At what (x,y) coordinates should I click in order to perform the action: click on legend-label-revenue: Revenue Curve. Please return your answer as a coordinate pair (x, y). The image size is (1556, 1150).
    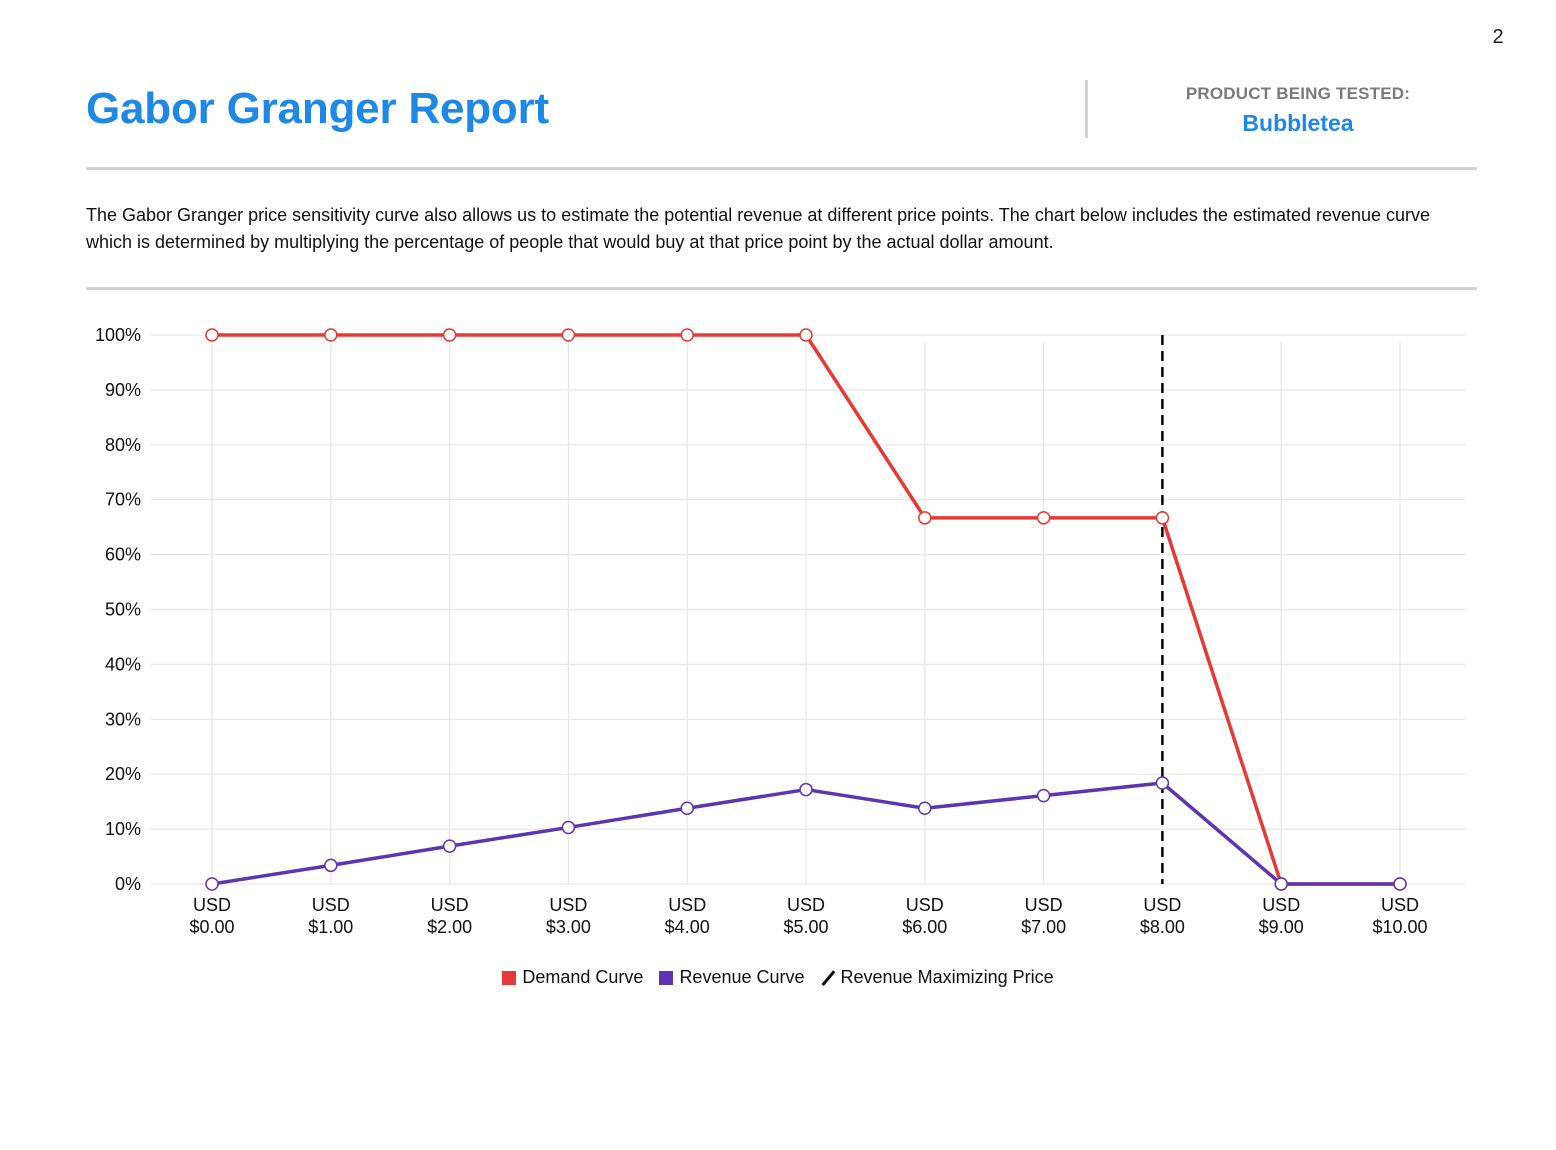
    Looking at the image, I should click on (742, 977).